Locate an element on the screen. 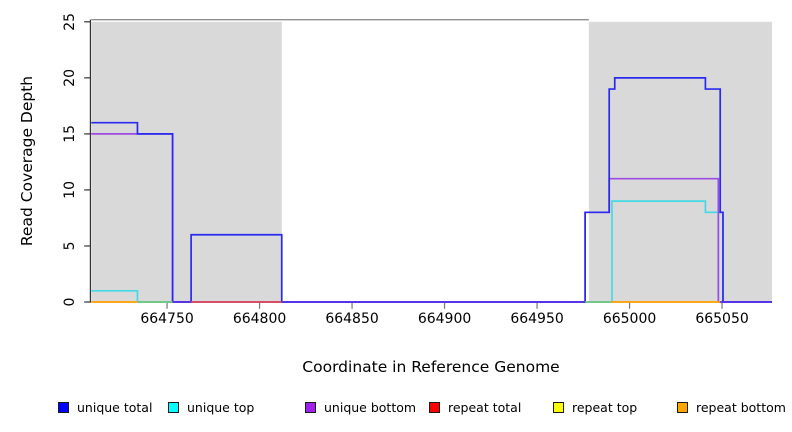 The width and height of the screenshot is (792, 432). legend-label: repeat bottom is located at coordinates (741, 407).